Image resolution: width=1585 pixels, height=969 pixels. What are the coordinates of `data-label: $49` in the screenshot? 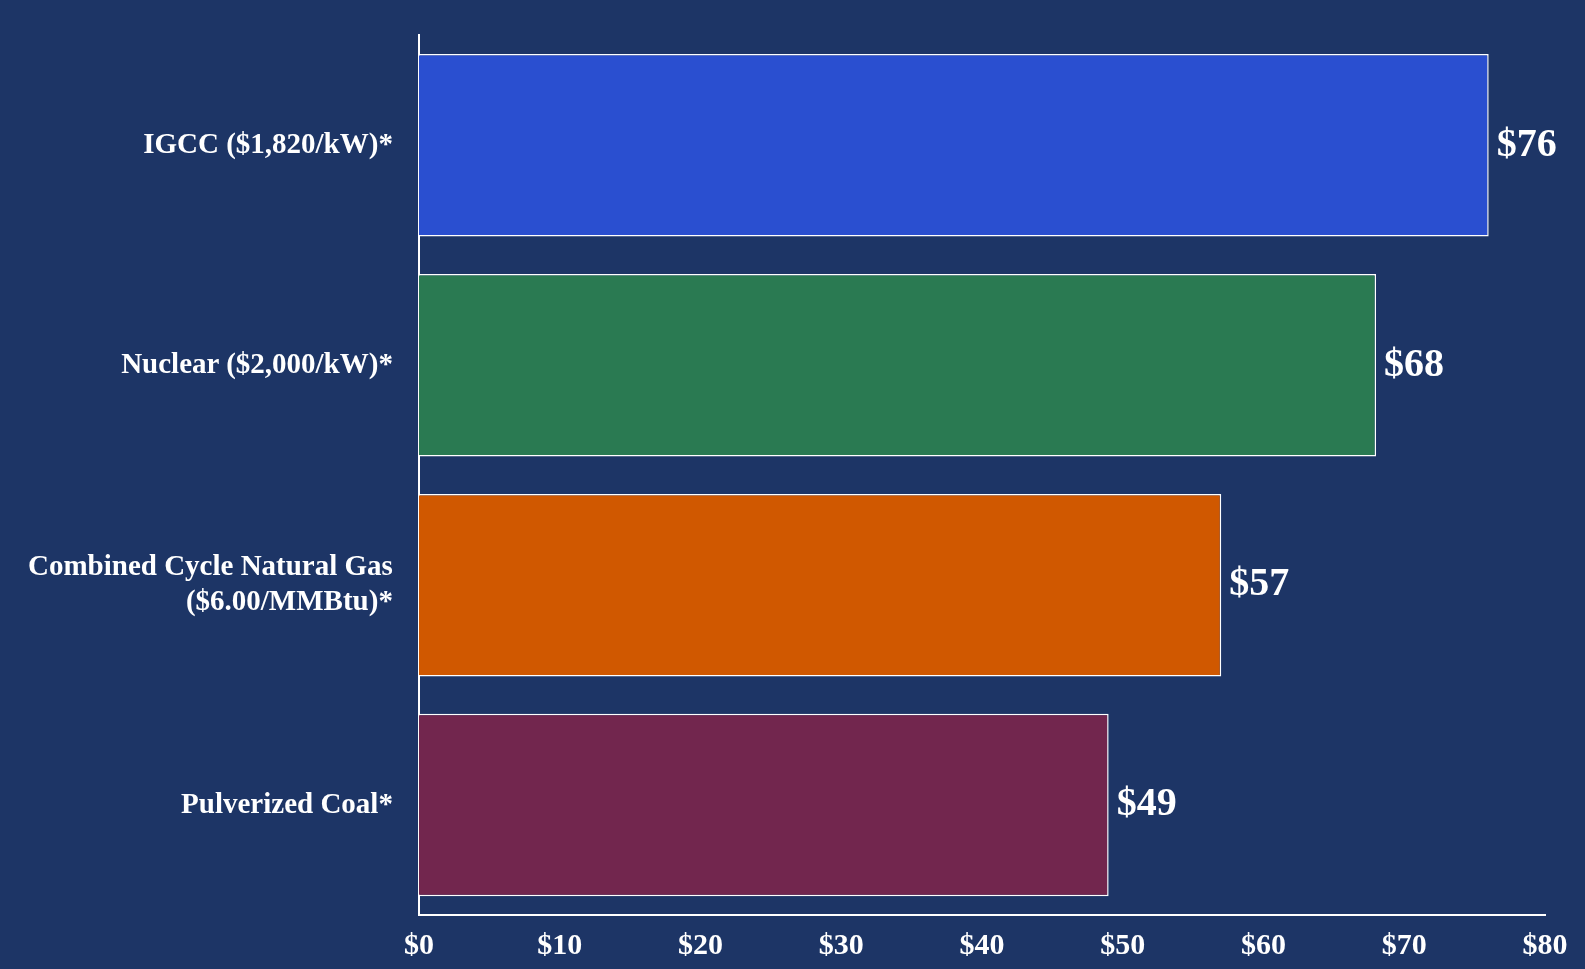 It's located at (1146, 802).